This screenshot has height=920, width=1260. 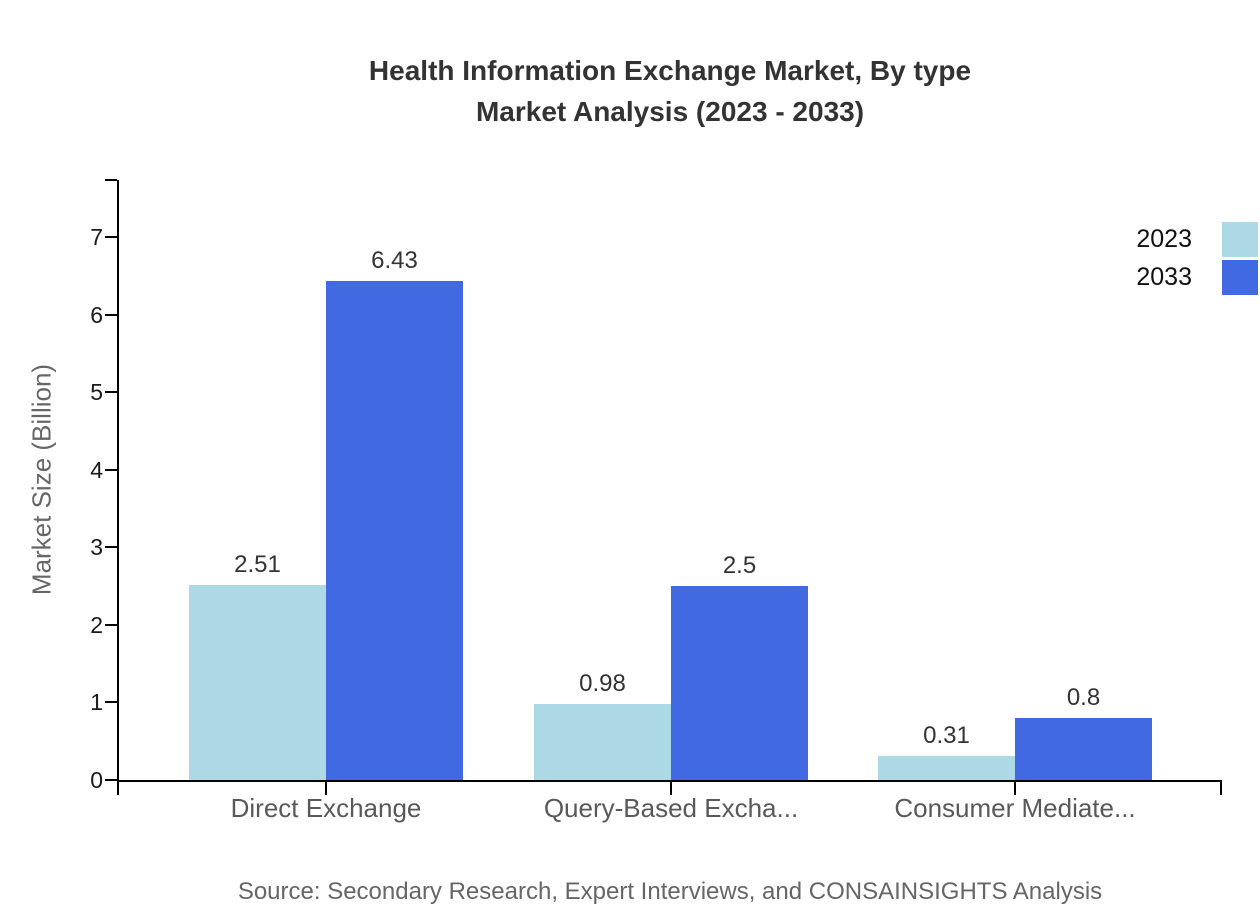 I want to click on y-tick-label: 3, so click(x=96, y=547).